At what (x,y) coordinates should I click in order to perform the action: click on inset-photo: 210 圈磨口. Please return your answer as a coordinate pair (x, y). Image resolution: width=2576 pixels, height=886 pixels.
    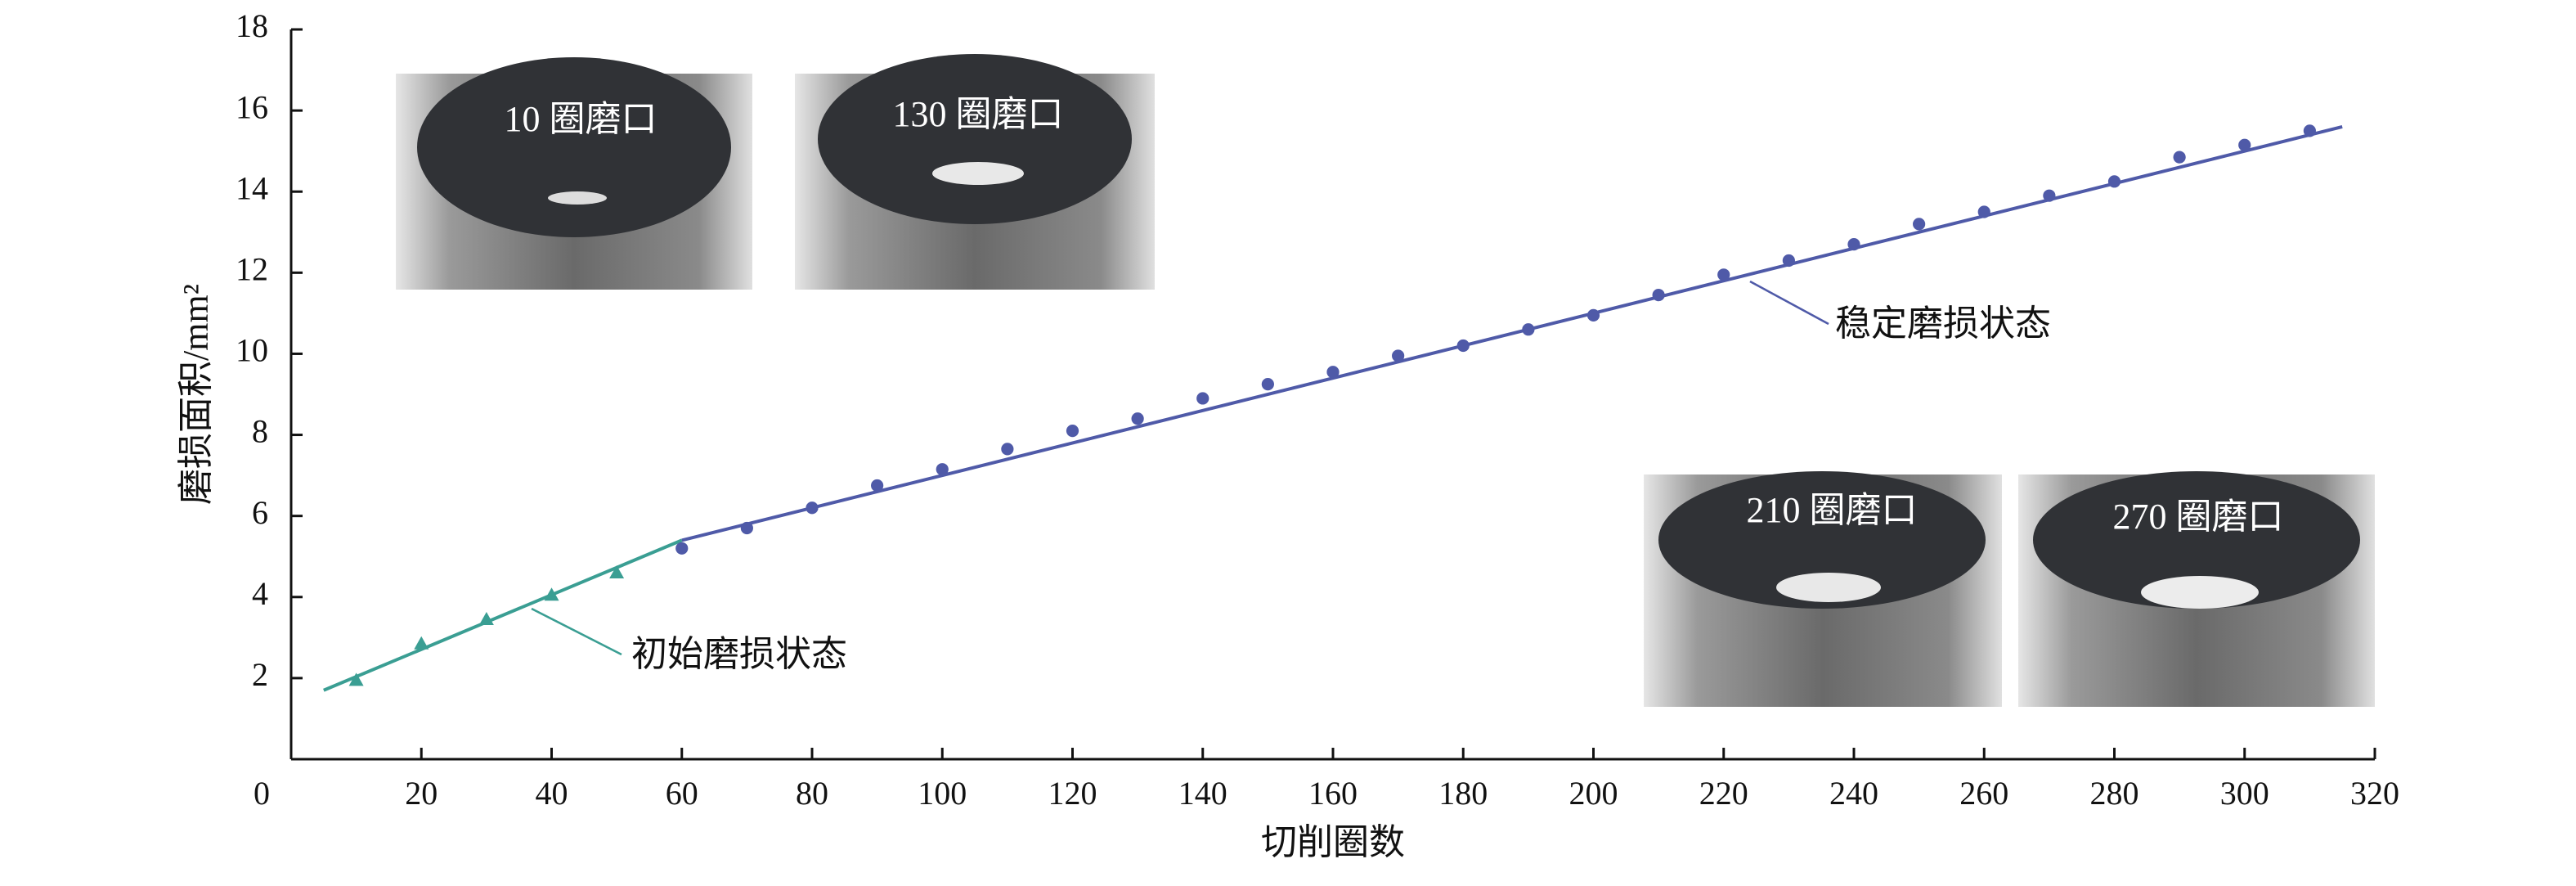
    Looking at the image, I should click on (1823, 589).